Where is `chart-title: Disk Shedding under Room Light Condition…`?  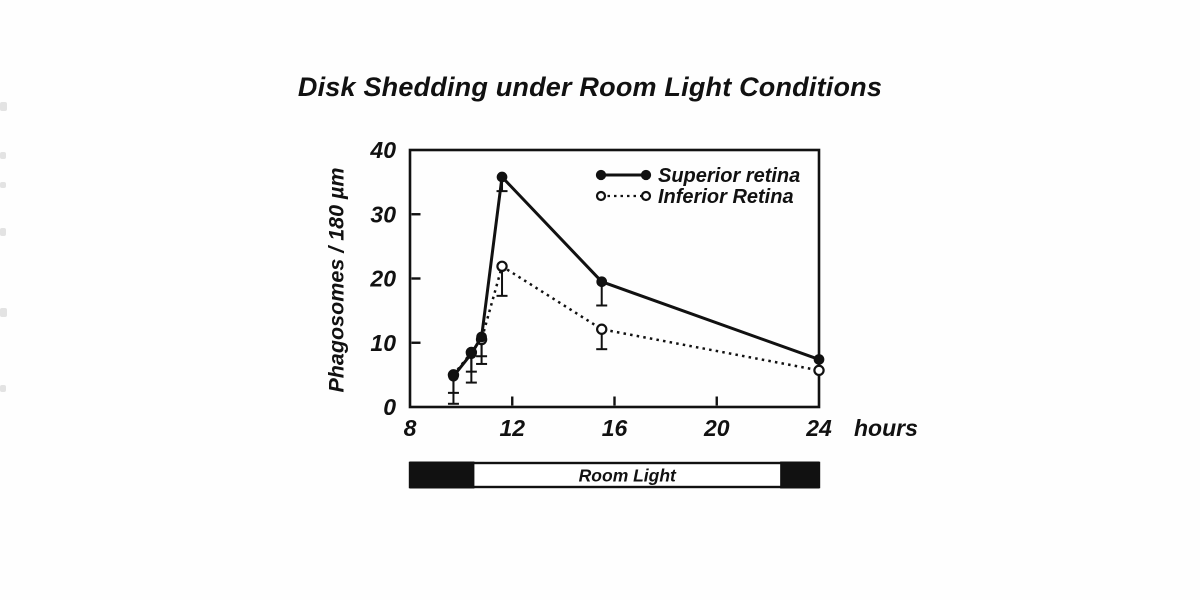 chart-title: Disk Shedding under Room Light Condition… is located at coordinates (590, 87).